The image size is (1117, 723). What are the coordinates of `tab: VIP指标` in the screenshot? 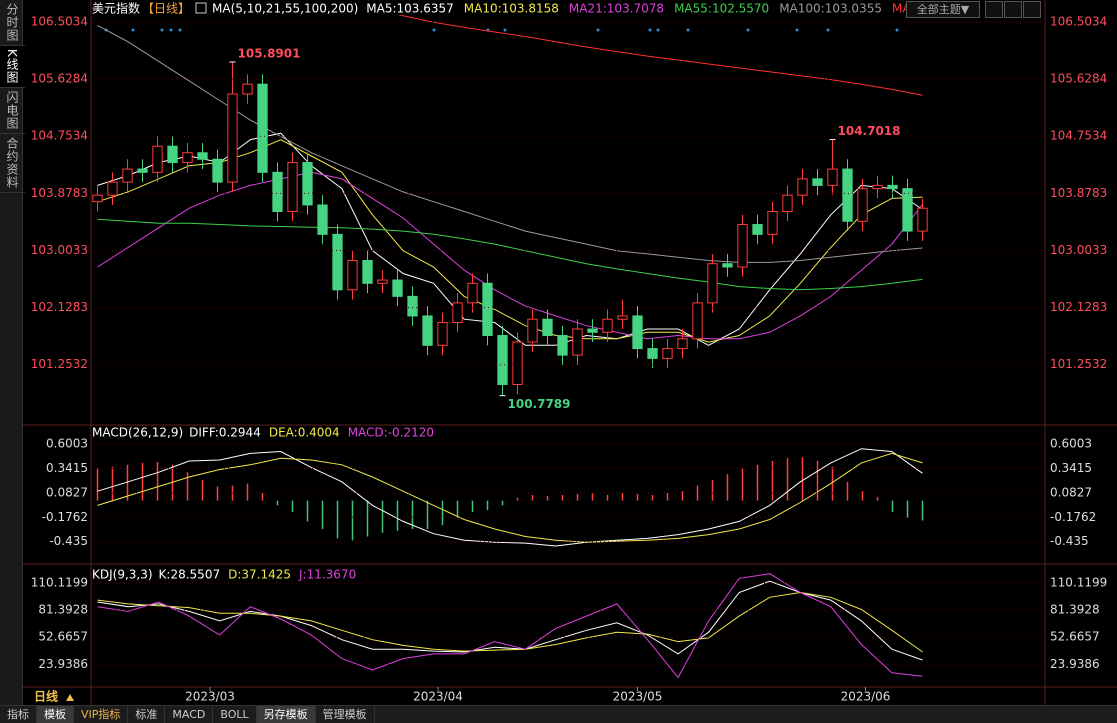 It's located at (101, 714).